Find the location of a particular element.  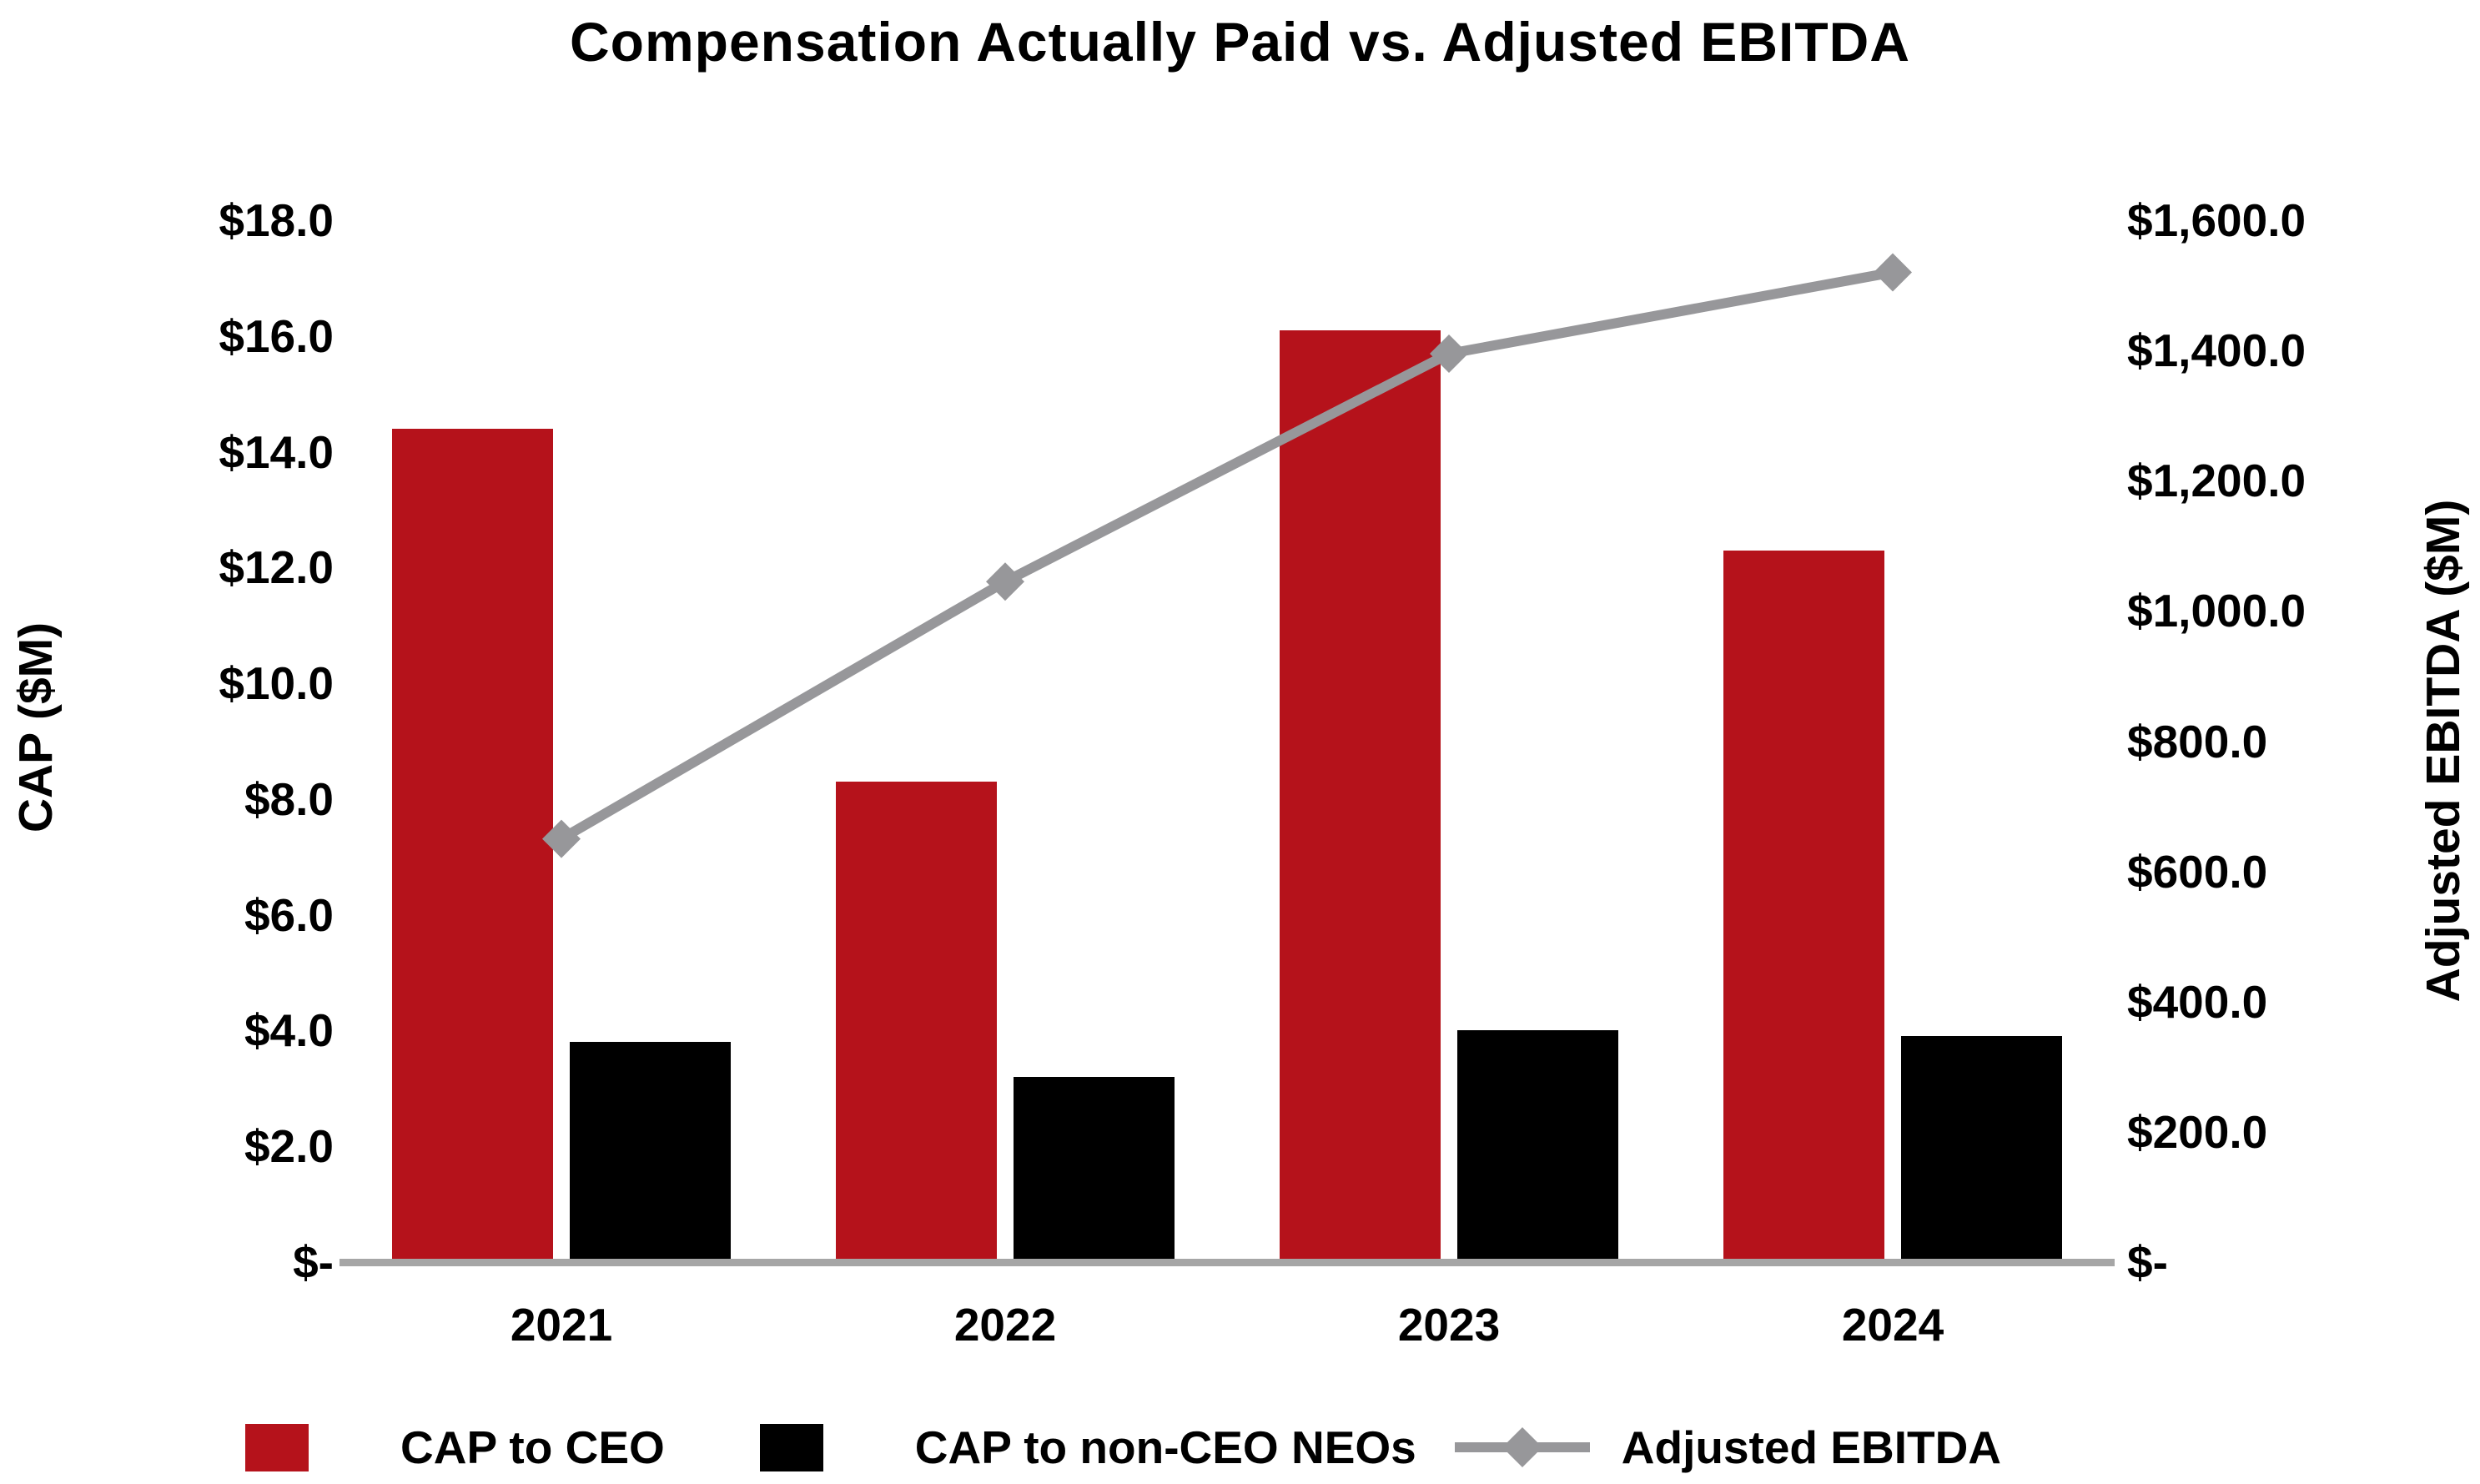

legend-label-cap-to-non-ceo-neos: CAP to non-CEO NEOs is located at coordinates (1165, 1447).